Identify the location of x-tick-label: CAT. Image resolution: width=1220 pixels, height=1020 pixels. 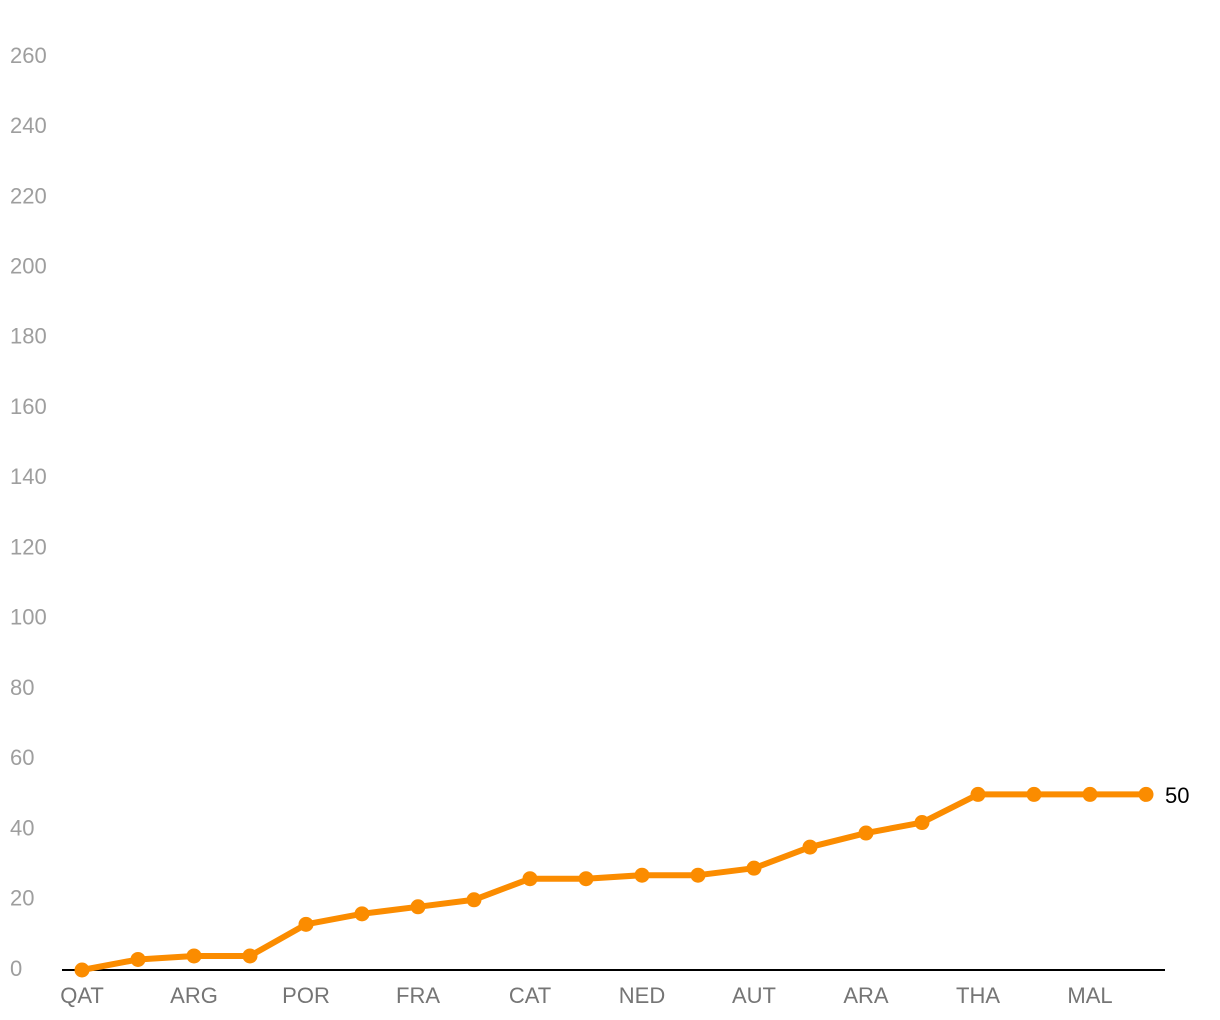
(530, 995).